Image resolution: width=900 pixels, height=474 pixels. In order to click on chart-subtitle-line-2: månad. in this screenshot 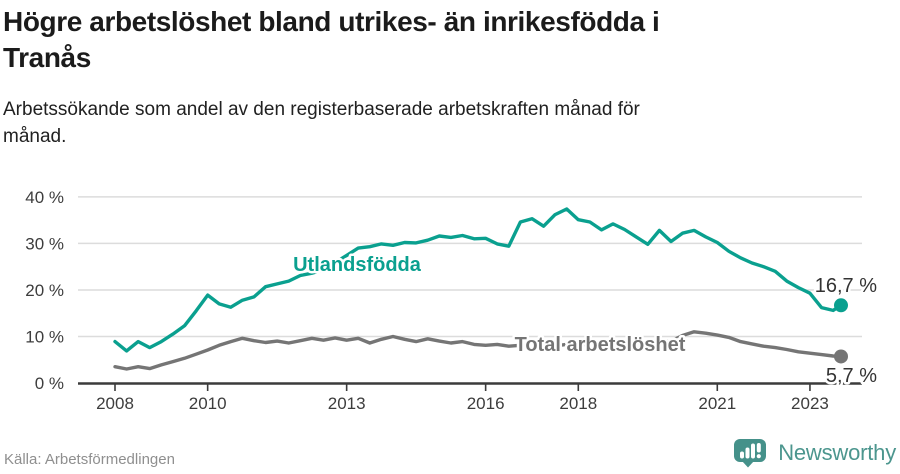, I will do `click(35, 136)`.